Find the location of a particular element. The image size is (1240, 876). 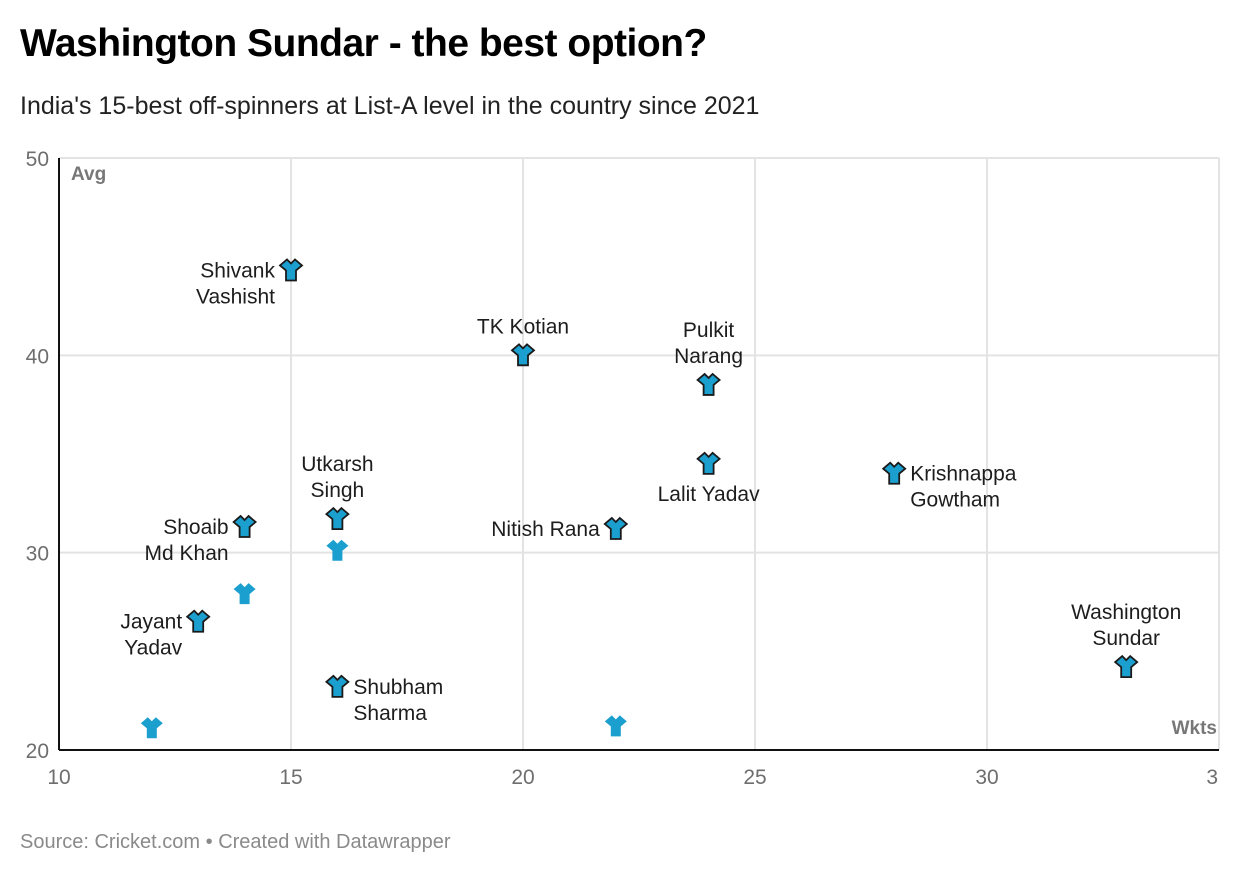

point-label-line: Pulkit is located at coordinates (709, 330).